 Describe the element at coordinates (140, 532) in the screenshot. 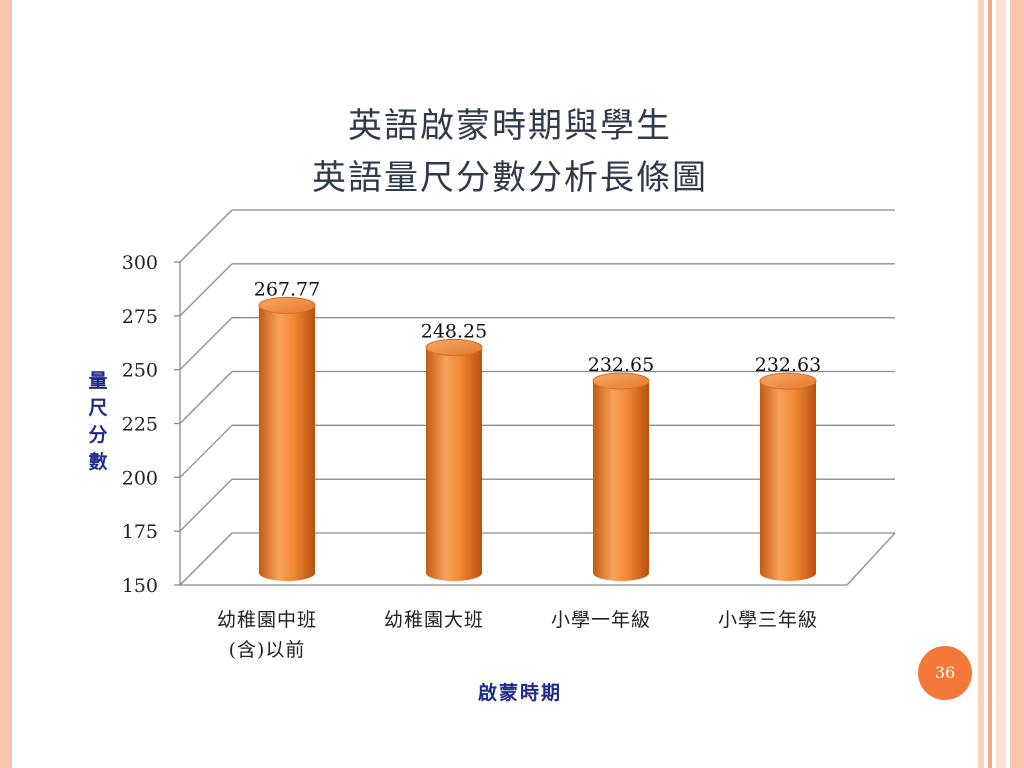

I see `y-tick-label: 175` at that location.